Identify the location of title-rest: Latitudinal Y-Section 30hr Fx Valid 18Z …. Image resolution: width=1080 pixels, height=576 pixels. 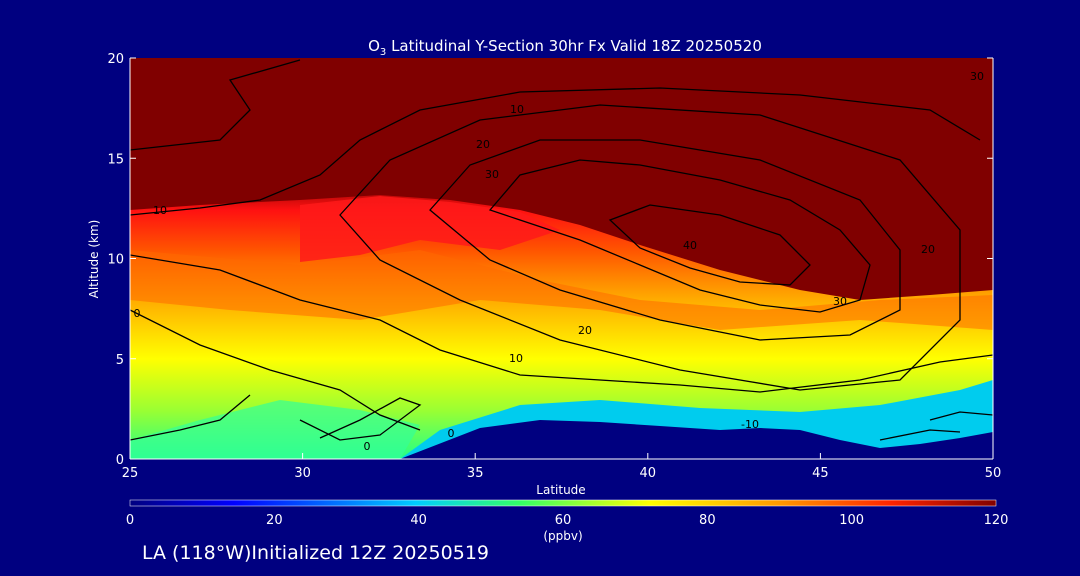
(574, 46).